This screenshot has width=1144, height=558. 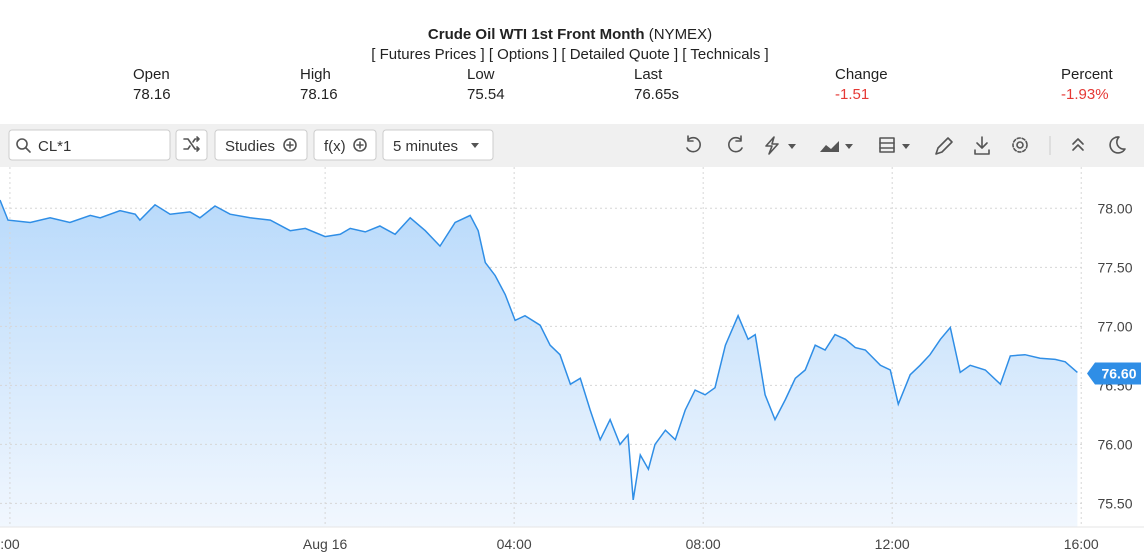 I want to click on pencil, so click(x=944, y=146).